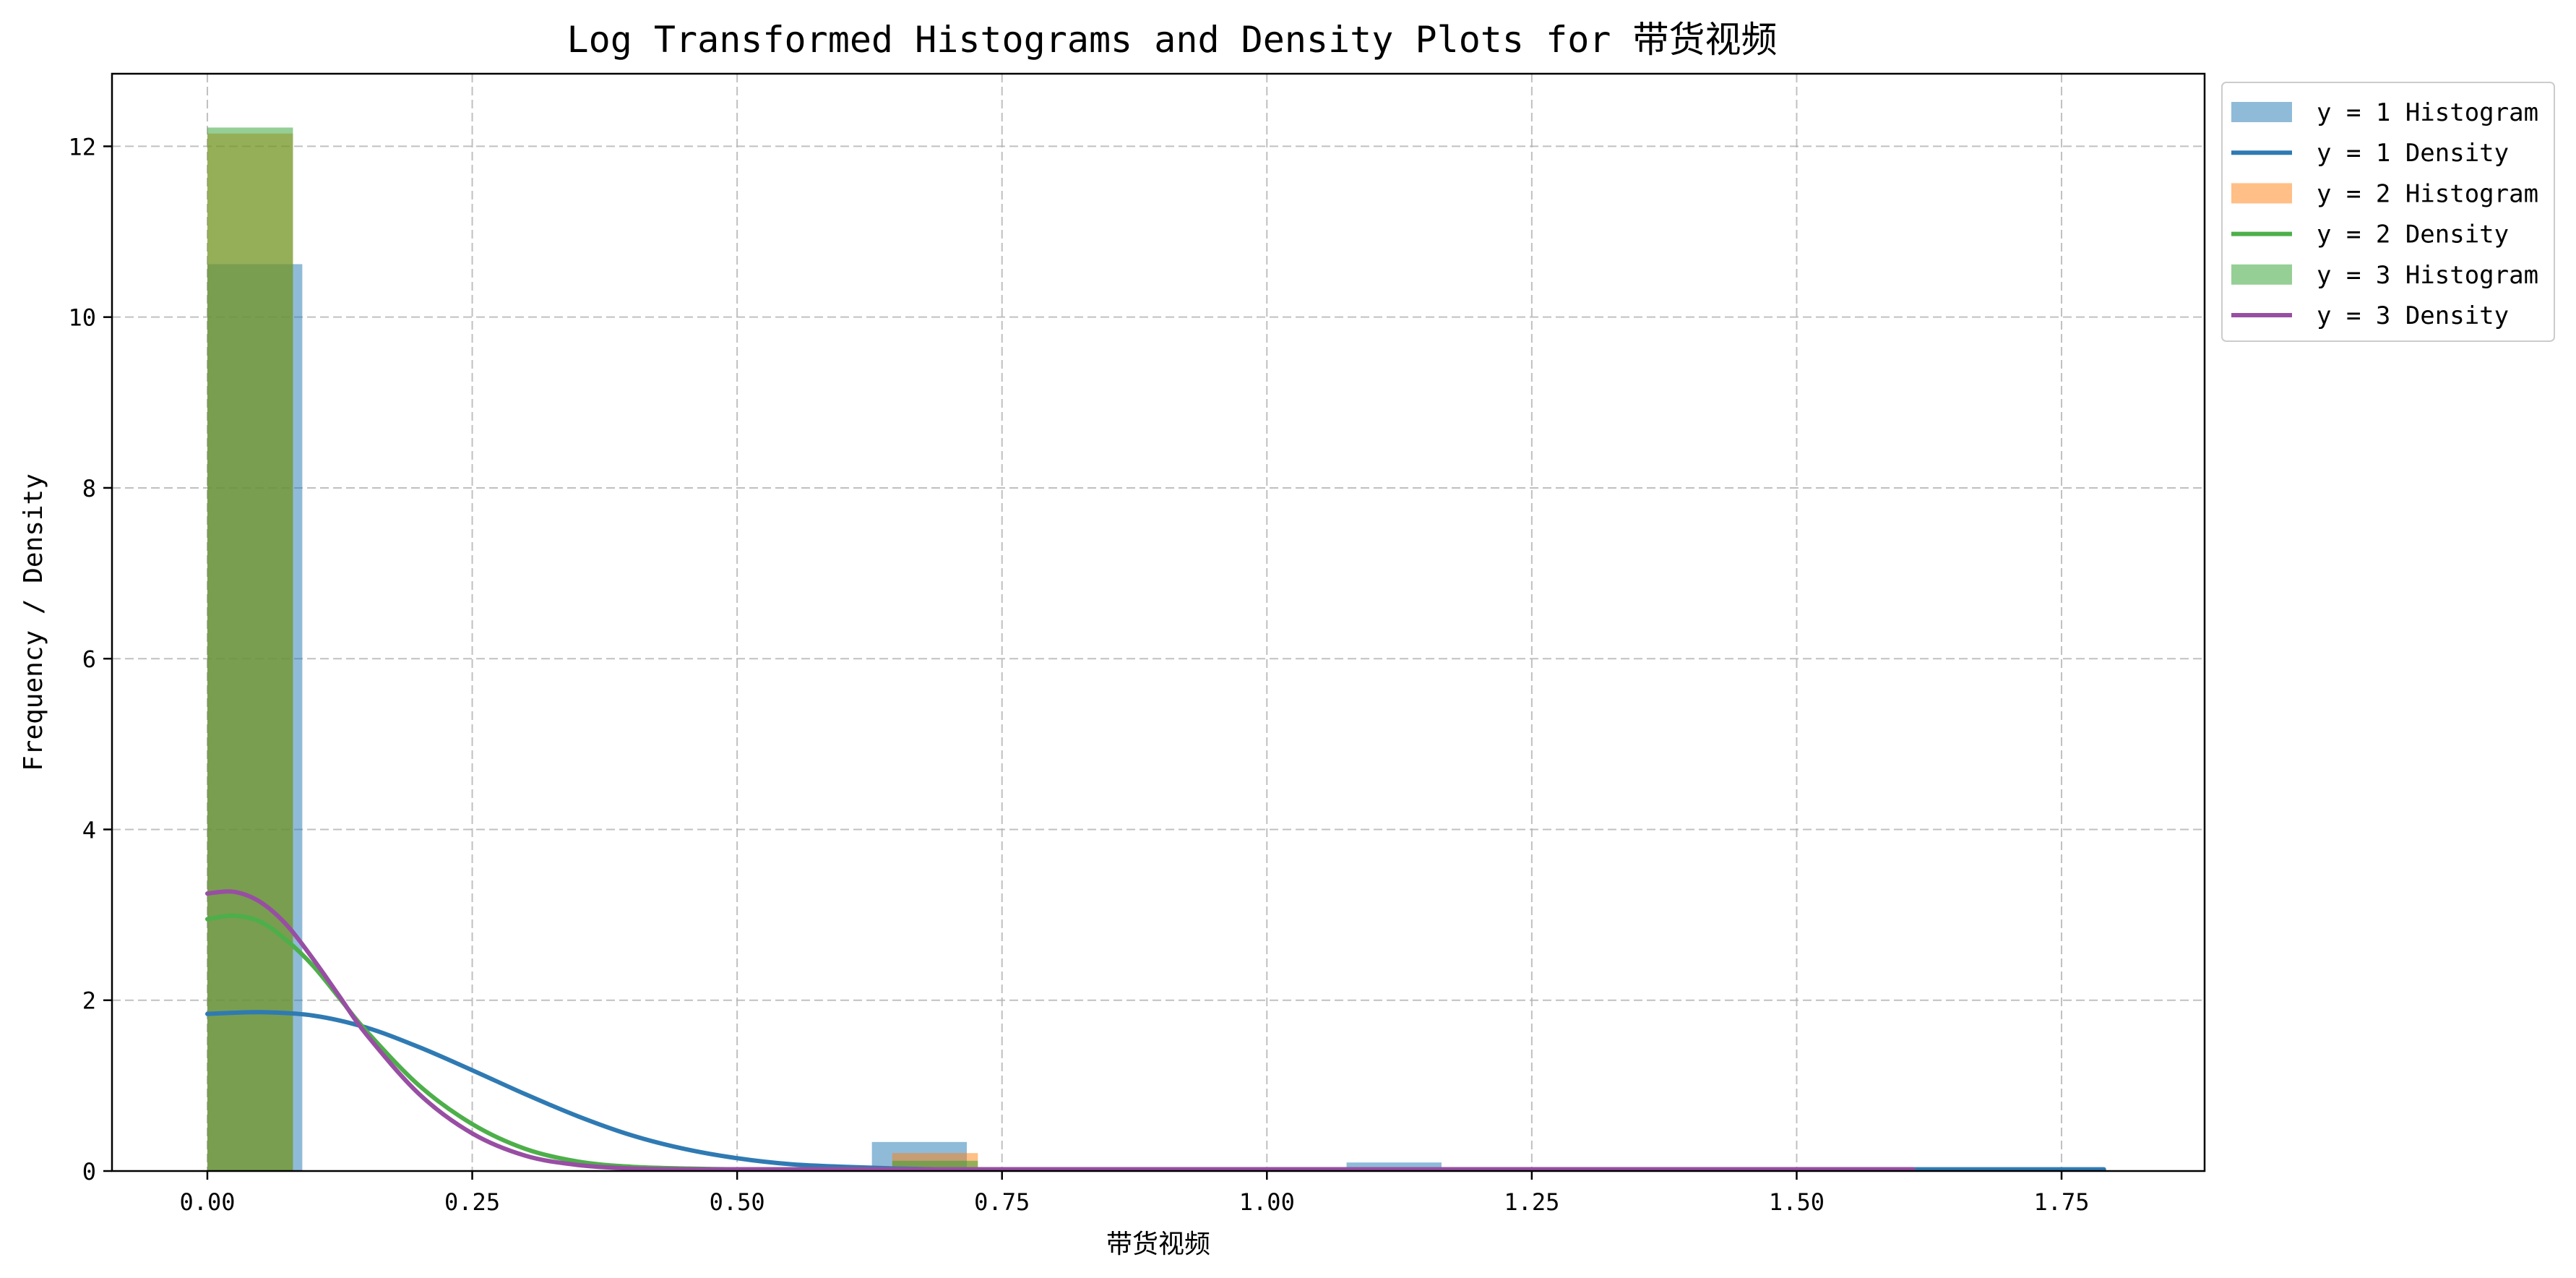 Image resolution: width=2576 pixels, height=1278 pixels. What do you see at coordinates (2413, 234) in the screenshot?
I see `legend-label: y = 2 Density` at bounding box center [2413, 234].